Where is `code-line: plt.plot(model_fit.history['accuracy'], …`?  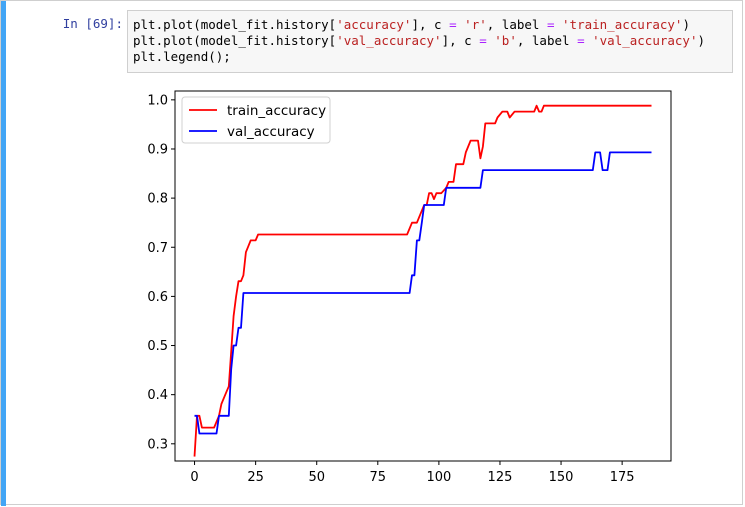
code-line: plt.plot(model_fit.history['accuracy'], … is located at coordinates (432, 25).